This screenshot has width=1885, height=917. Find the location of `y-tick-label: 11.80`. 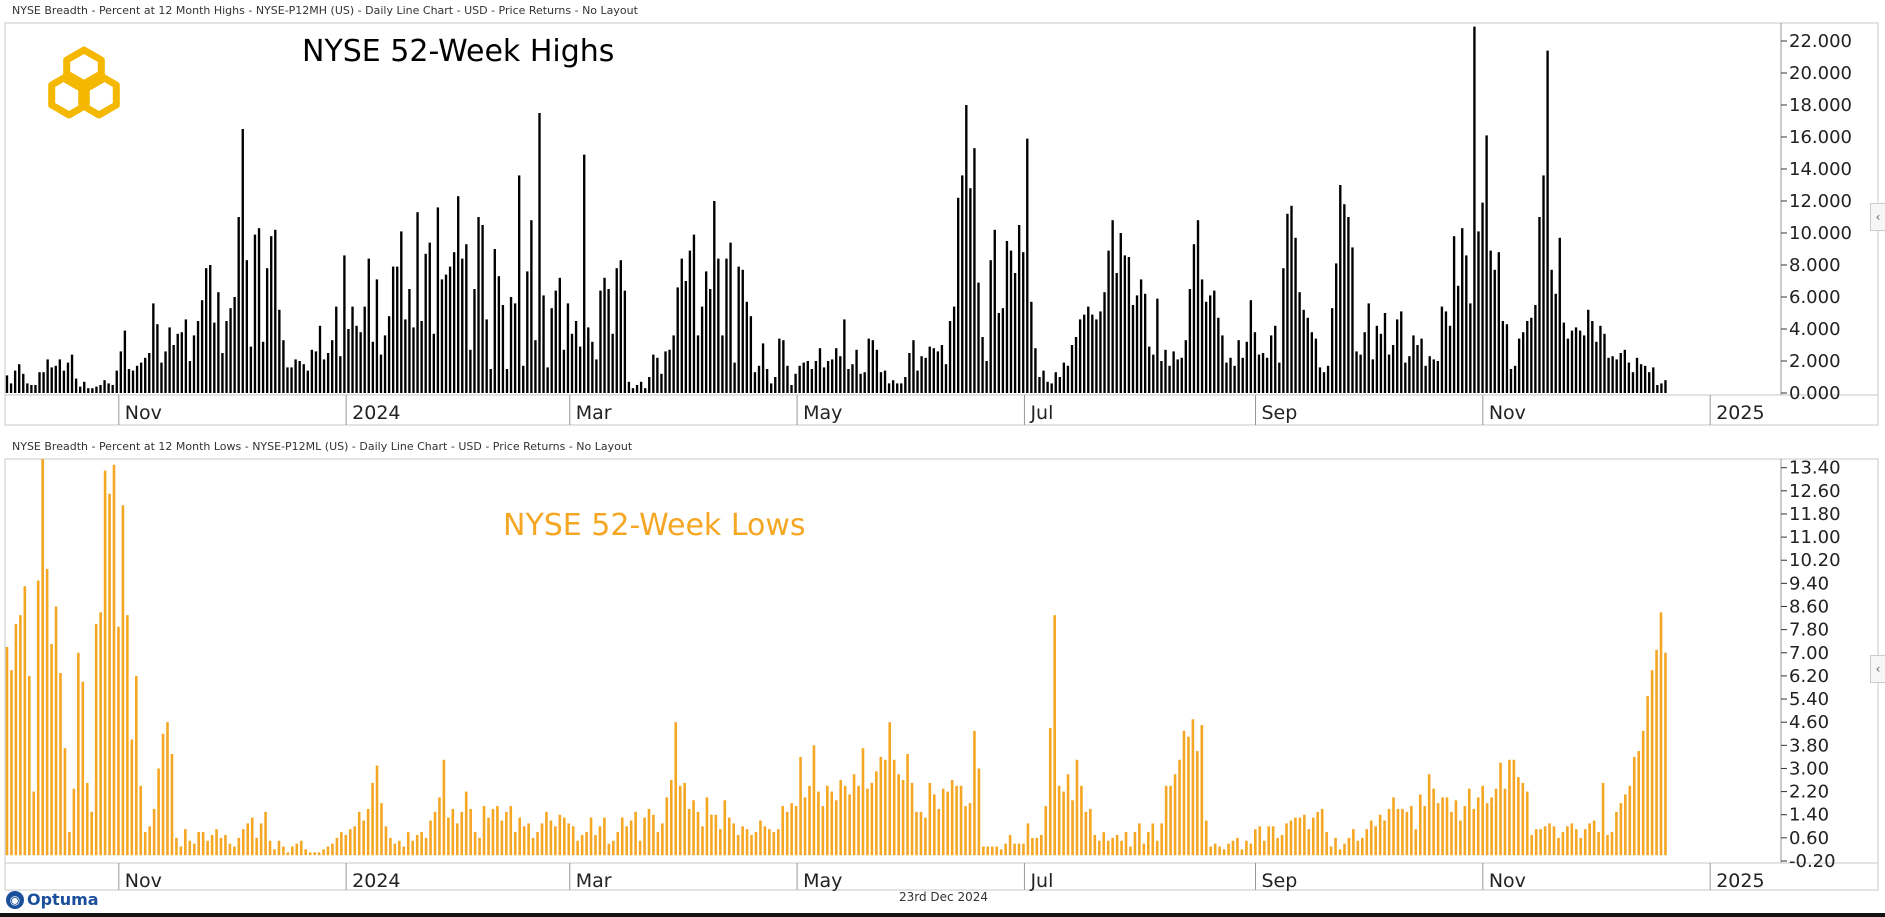

y-tick-label: 11.80 is located at coordinates (1815, 514).